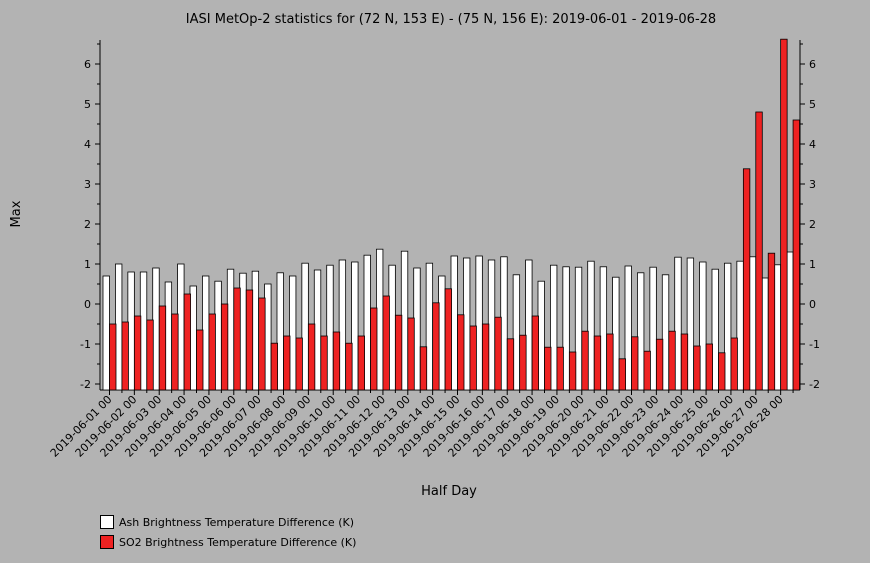 The width and height of the screenshot is (870, 563). Describe the element at coordinates (107, 542) in the screenshot. I see `legend-swatch-so2` at that location.